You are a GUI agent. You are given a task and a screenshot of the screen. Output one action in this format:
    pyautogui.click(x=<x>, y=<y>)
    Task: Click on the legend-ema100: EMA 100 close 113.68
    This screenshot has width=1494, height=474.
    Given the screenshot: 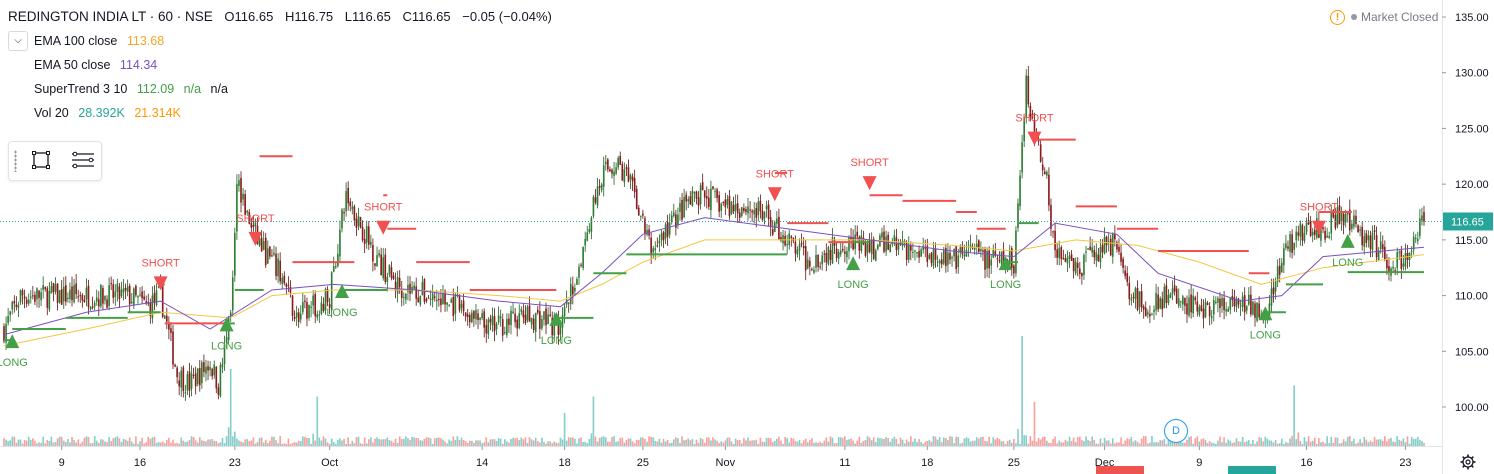 What is the action you would take?
    pyautogui.click(x=86, y=41)
    